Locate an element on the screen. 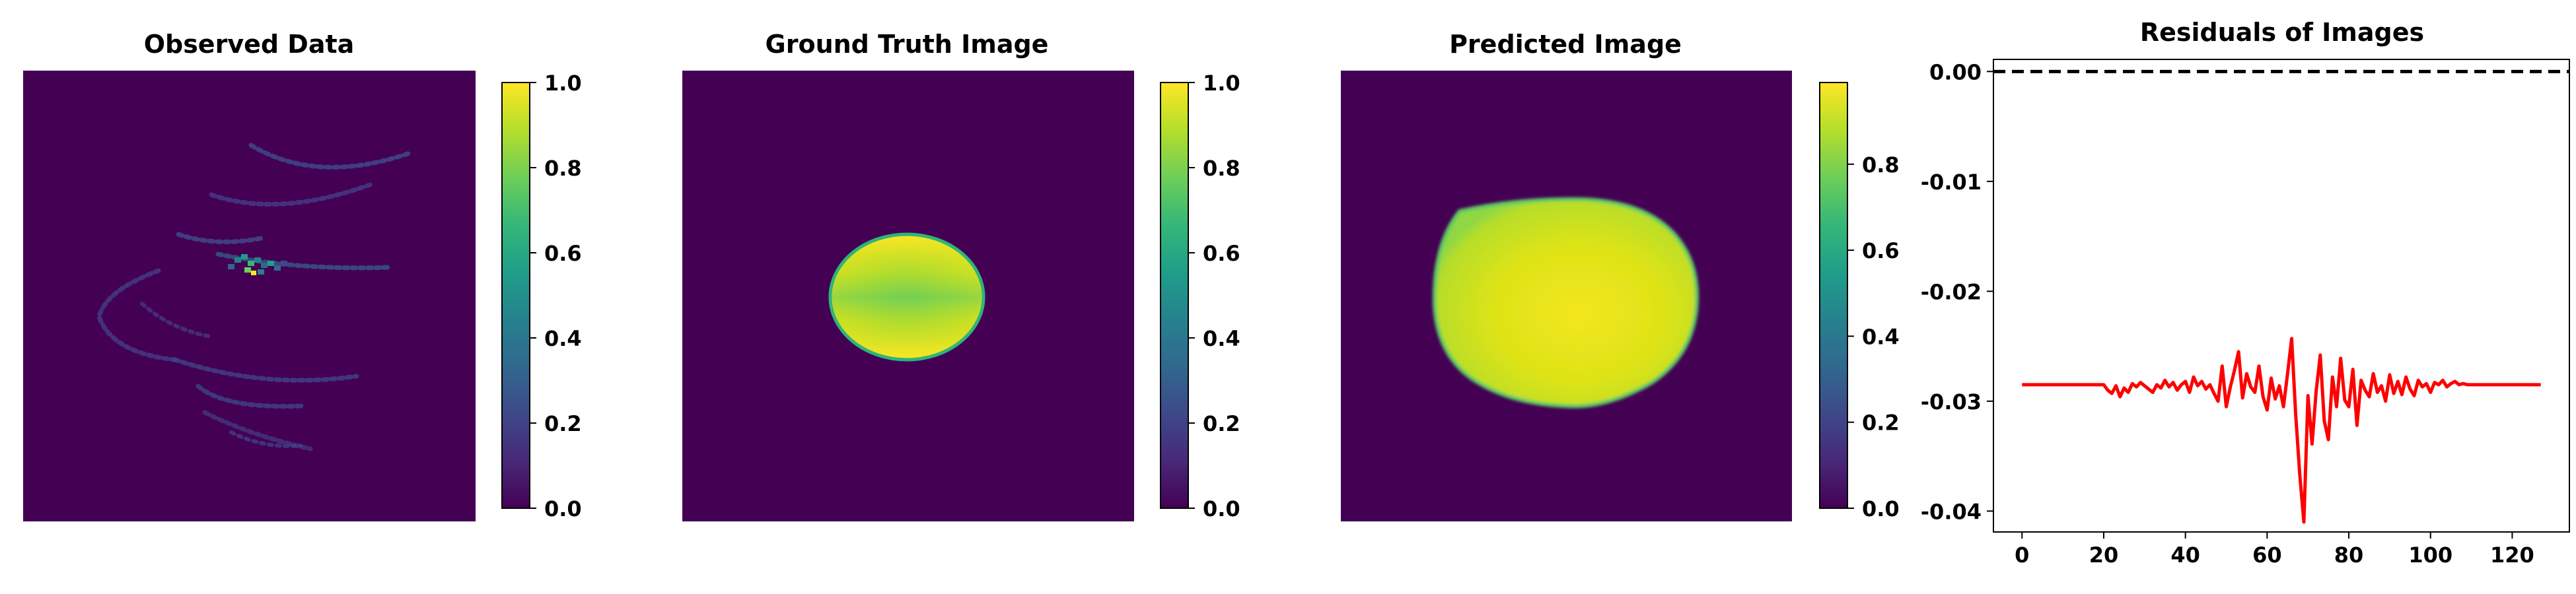 The height and width of the screenshot is (594, 2576). residual-series-line is located at coordinates (2281, 430).